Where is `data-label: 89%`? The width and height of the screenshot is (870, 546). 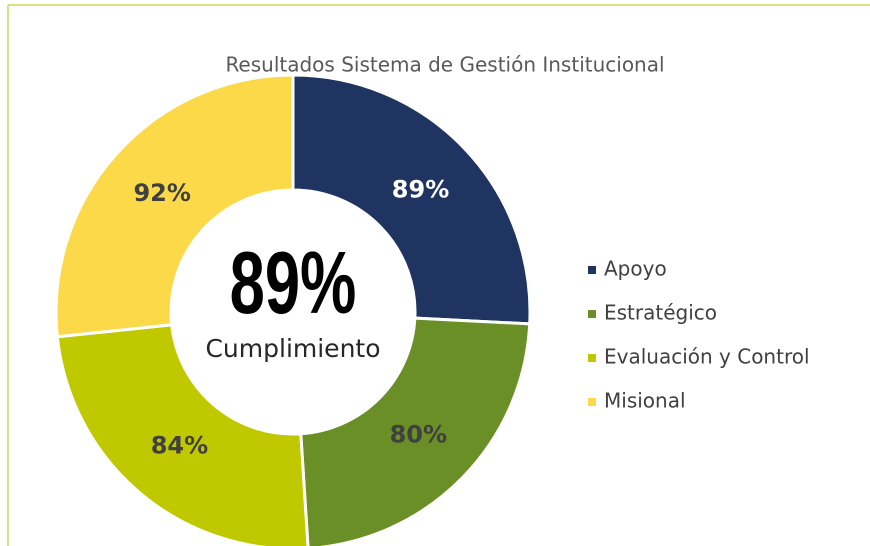 data-label: 89% is located at coordinates (420, 190).